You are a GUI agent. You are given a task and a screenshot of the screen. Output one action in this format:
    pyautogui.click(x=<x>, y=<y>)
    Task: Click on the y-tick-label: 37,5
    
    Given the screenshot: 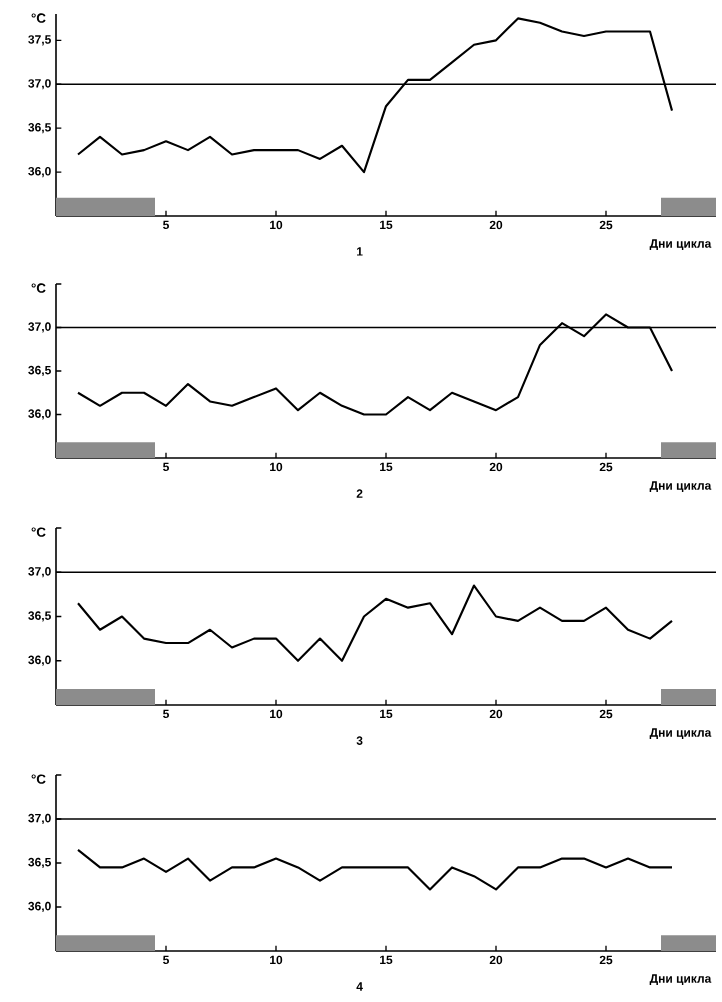 What is the action you would take?
    pyautogui.click(x=39, y=40)
    